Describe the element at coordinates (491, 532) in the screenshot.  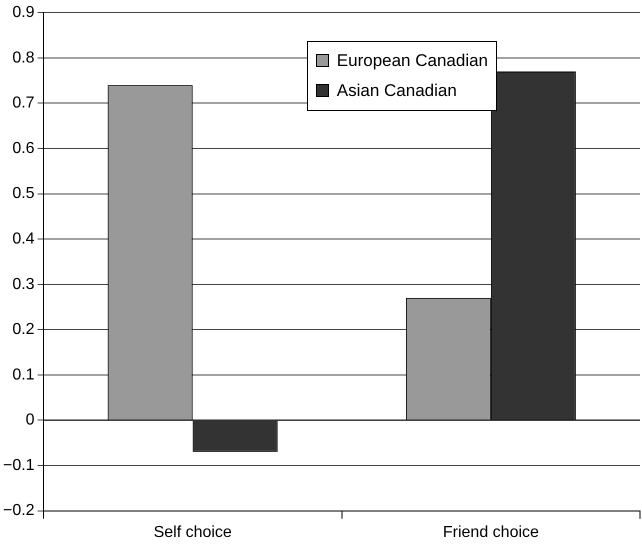
I see `x-tick-label: Friend choice` at that location.